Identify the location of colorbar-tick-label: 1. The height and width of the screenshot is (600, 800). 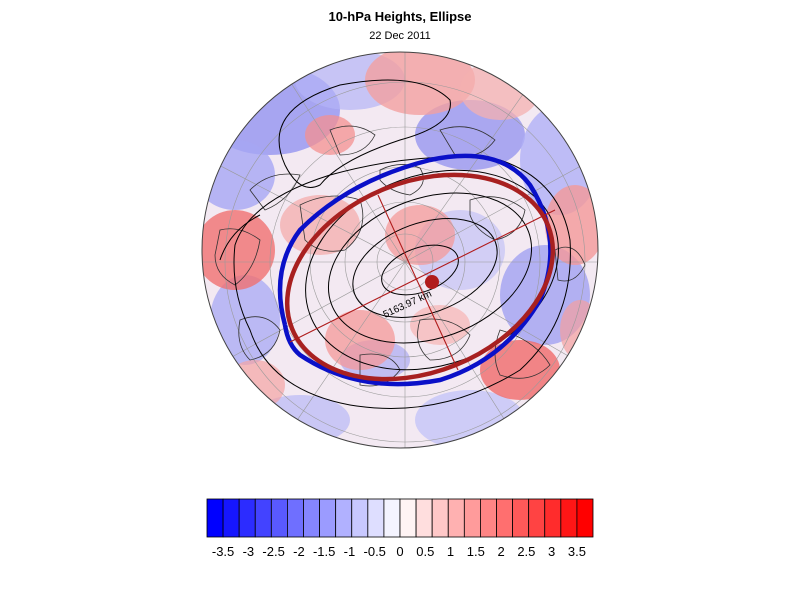
(450, 551).